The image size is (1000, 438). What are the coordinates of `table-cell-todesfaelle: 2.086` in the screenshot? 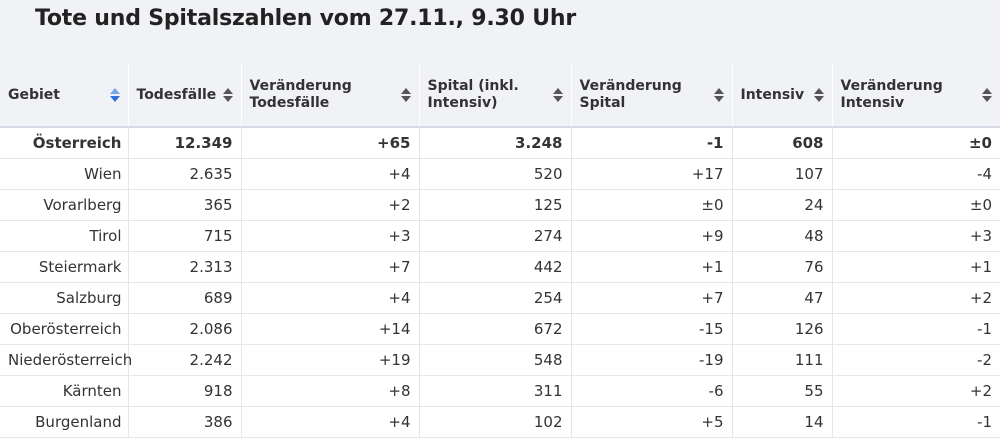 It's located at (184, 329).